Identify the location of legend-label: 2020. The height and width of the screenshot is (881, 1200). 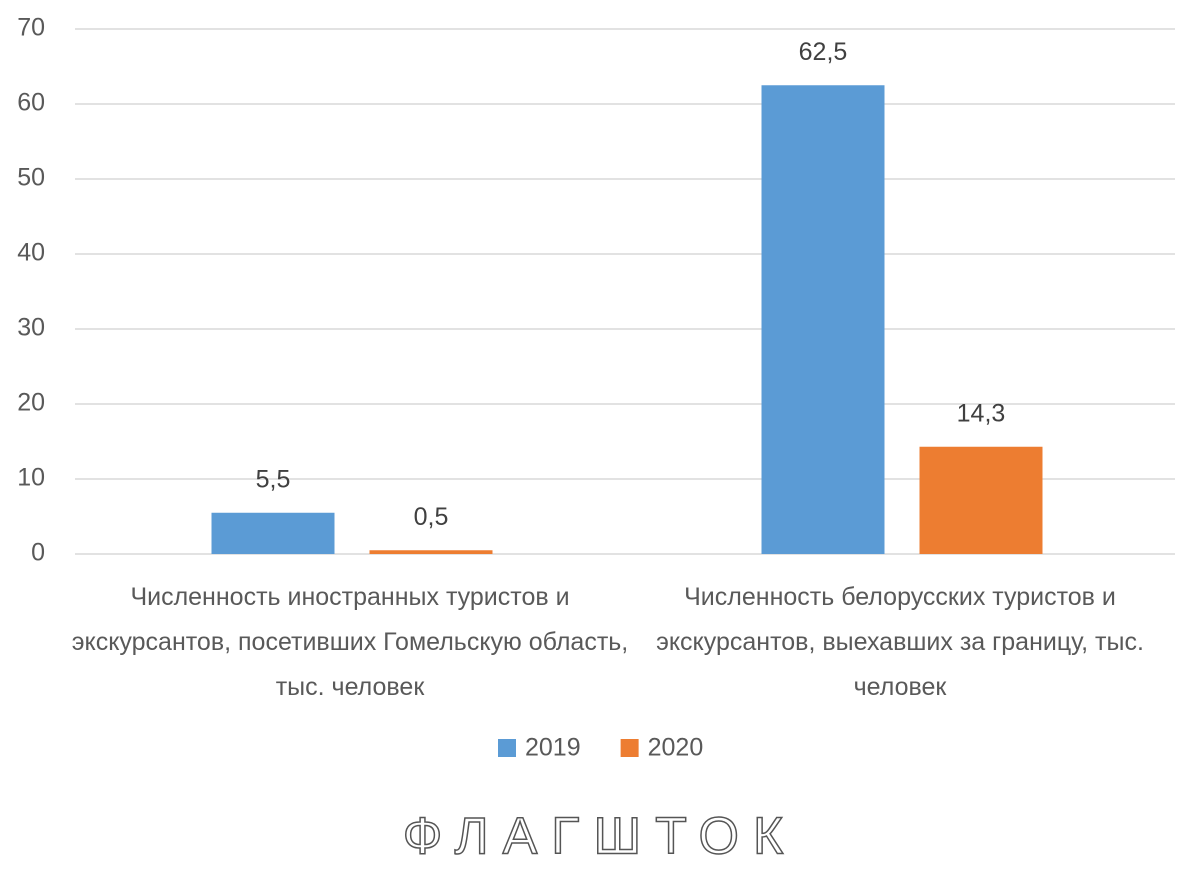
(676, 748).